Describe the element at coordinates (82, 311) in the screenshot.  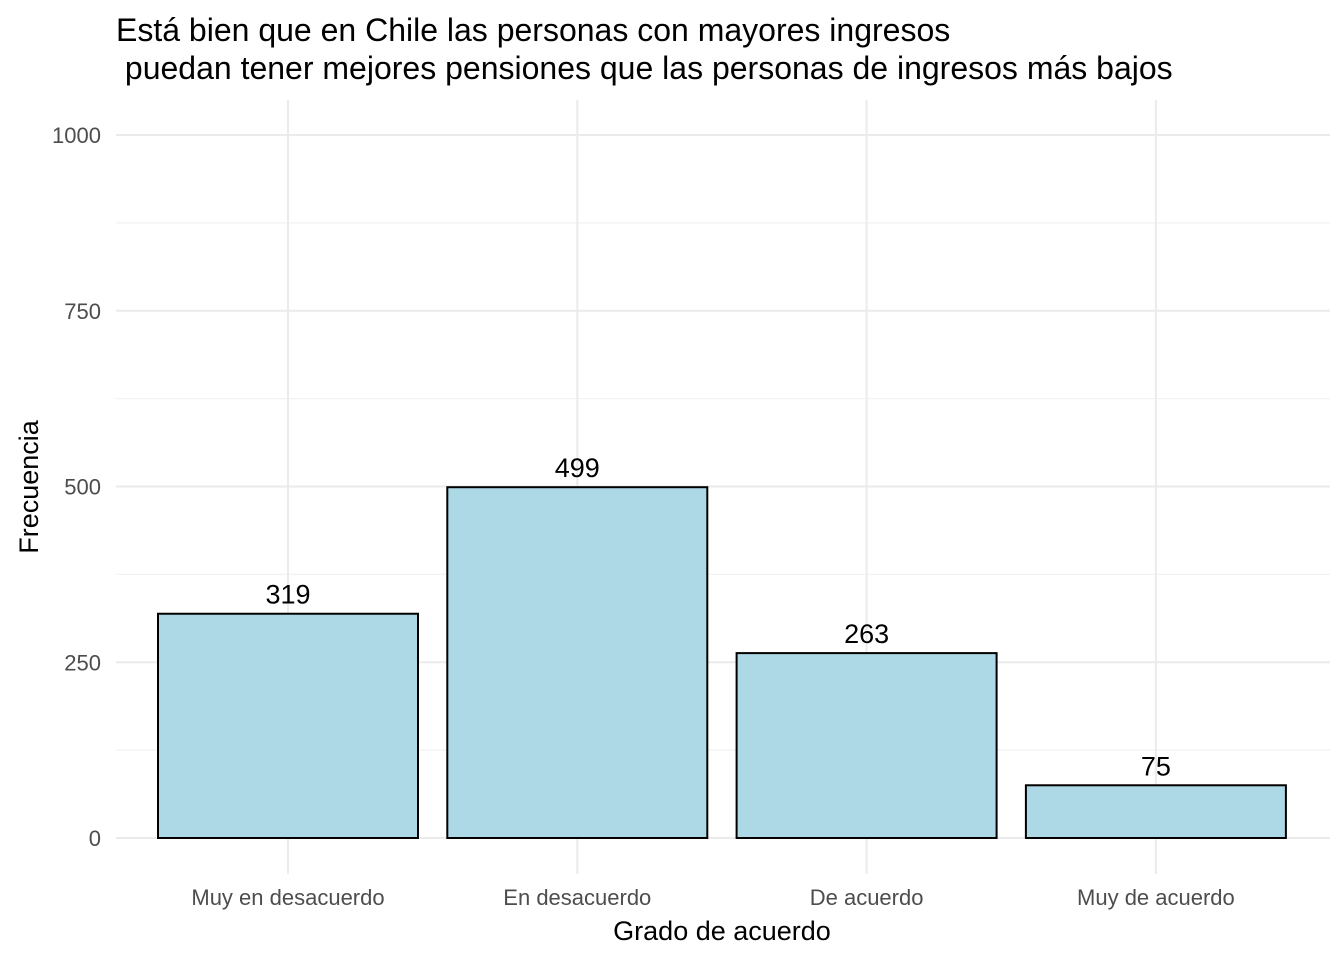
I see `y-tick-label: 750` at that location.